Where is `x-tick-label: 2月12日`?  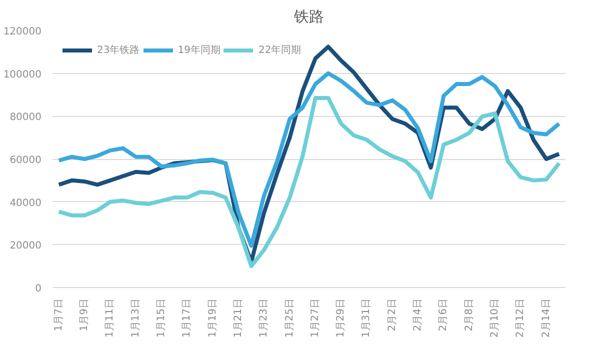
x-tick-label: 2月12日 is located at coordinates (520, 318).